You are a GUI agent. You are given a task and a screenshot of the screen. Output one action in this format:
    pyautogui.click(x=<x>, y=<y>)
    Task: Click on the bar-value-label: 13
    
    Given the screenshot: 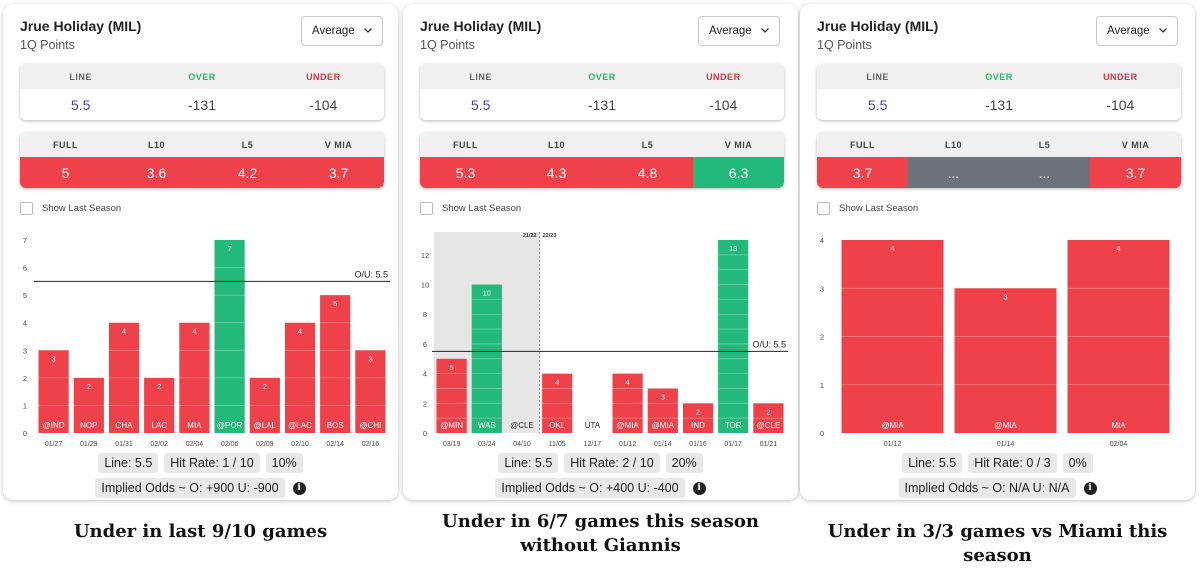 What is the action you would take?
    pyautogui.click(x=733, y=248)
    